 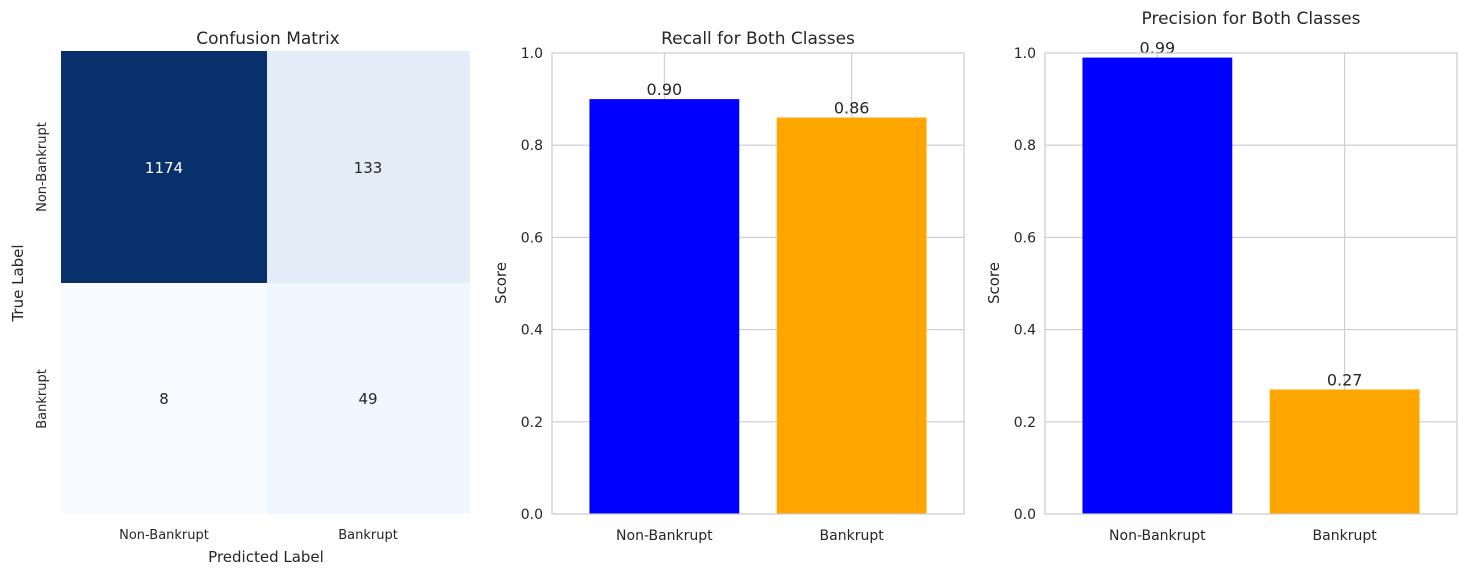 What do you see at coordinates (368, 535) in the screenshot?
I see `heatmap-x-tick-1: Bankrupt` at bounding box center [368, 535].